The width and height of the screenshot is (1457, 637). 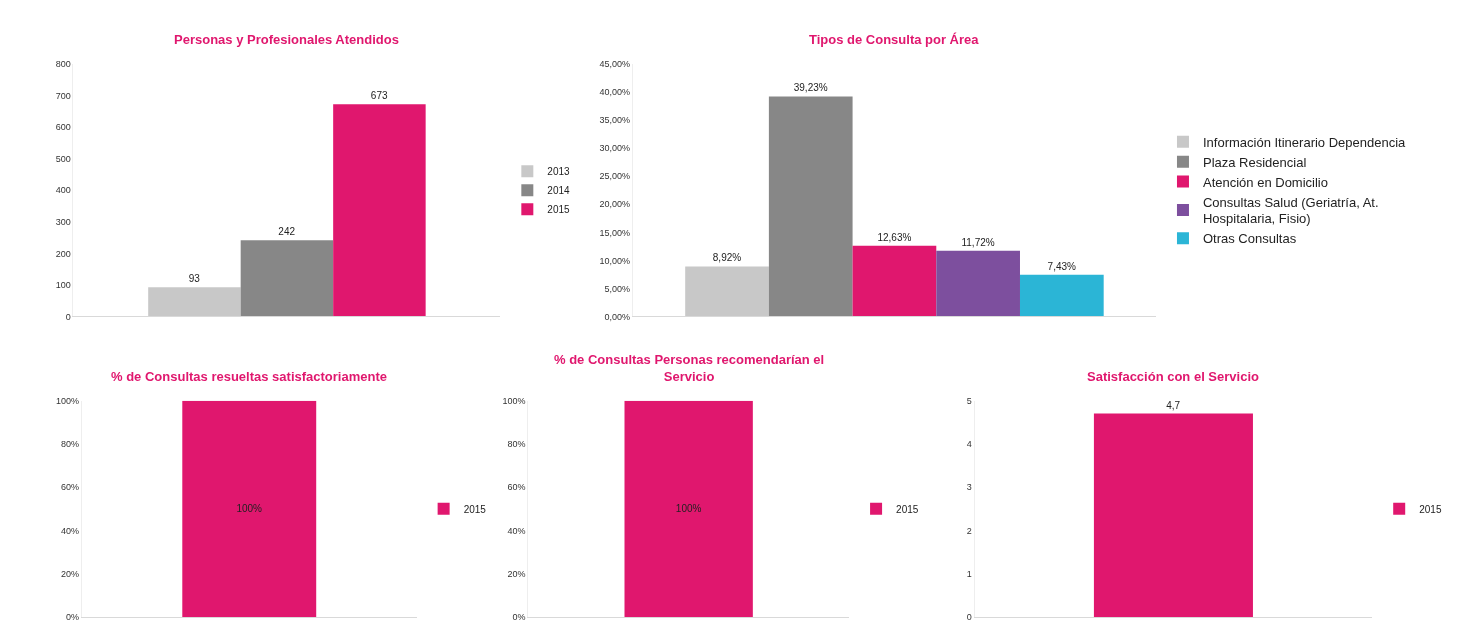 What do you see at coordinates (615, 64) in the screenshot?
I see `y-tick-label: 45,00%` at bounding box center [615, 64].